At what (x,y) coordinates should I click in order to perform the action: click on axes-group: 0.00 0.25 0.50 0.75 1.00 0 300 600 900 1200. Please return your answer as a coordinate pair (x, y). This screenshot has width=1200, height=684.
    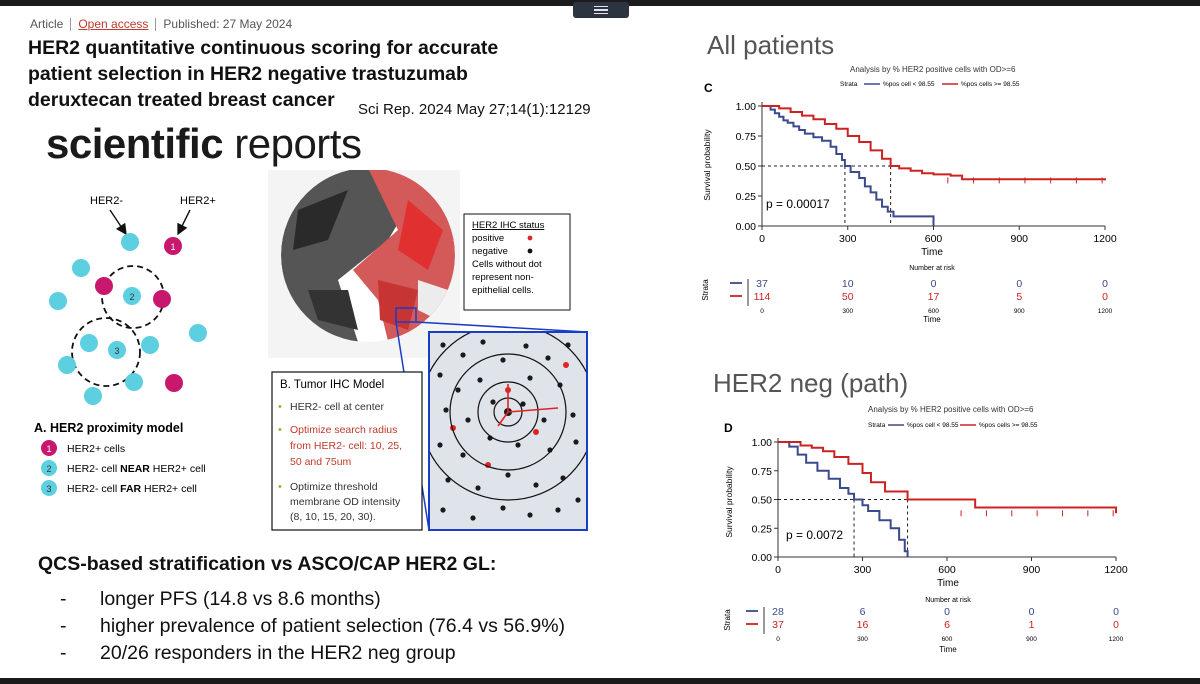
    Looking at the image, I should click on (926, 173).